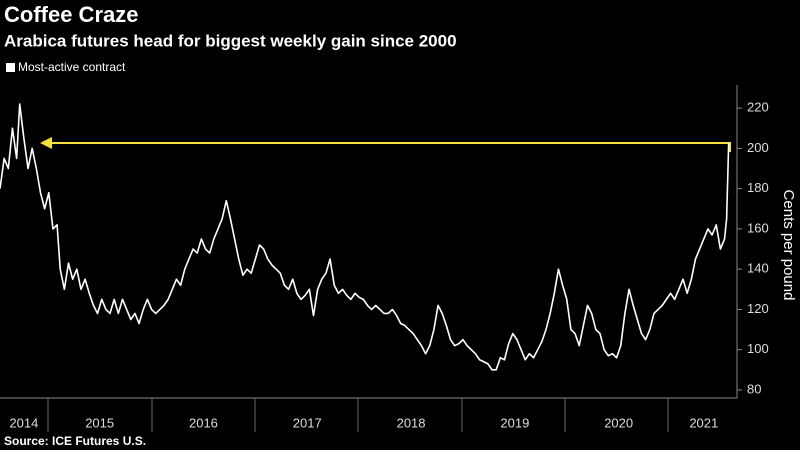 Image resolution: width=800 pixels, height=450 pixels. I want to click on legend-swatch, so click(10, 67).